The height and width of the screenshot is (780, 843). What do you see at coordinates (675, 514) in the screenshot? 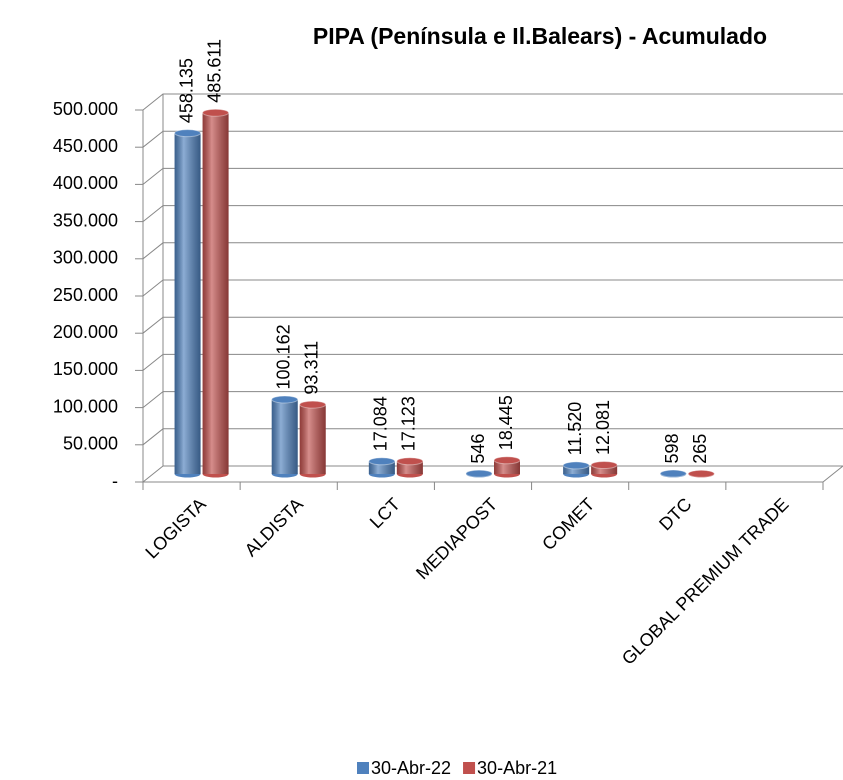
I see `x-tick-label: DTC` at bounding box center [675, 514].